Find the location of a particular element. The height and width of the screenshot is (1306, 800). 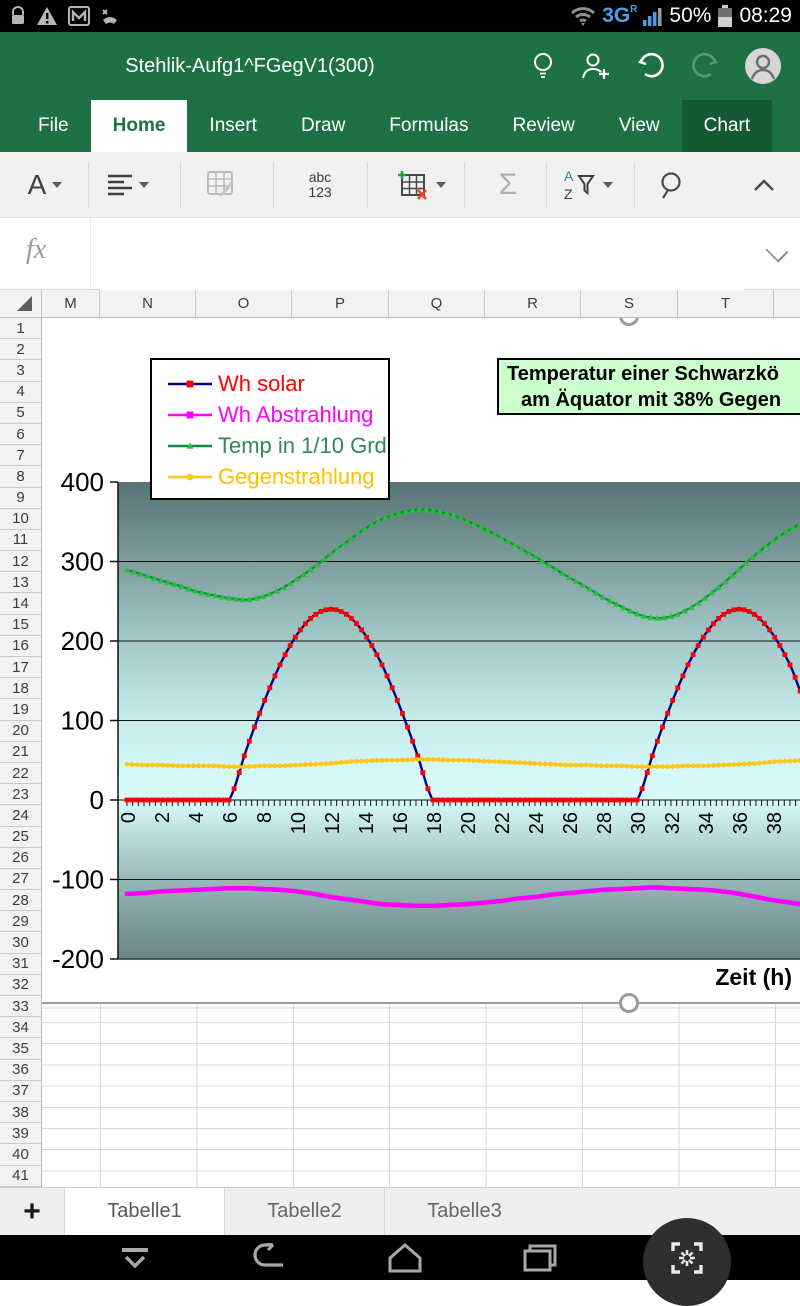

row-header-18: 18 is located at coordinates (20, 689).